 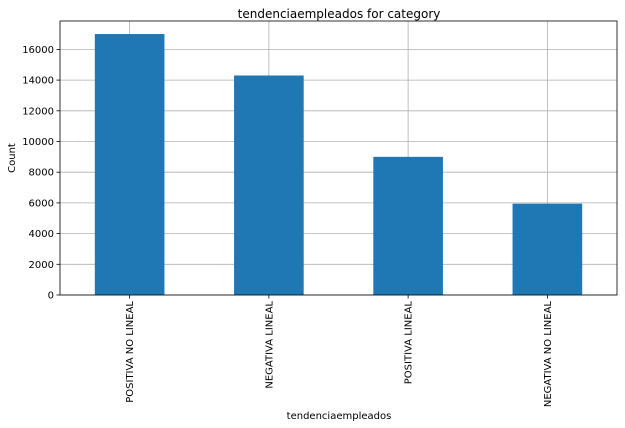 I want to click on y-tick-label: 0, so click(x=51, y=296).